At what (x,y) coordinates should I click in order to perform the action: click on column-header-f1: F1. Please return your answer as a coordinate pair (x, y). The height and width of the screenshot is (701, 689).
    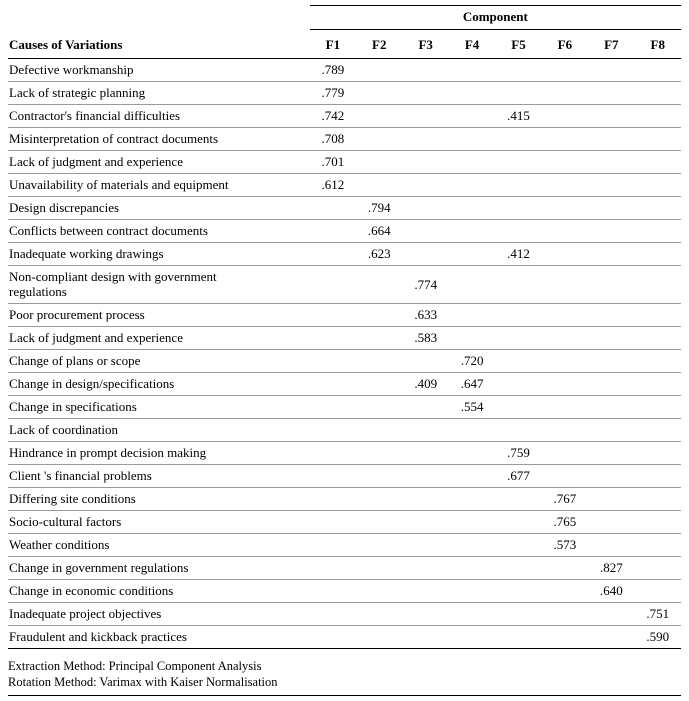
    Looking at the image, I should click on (333, 44).